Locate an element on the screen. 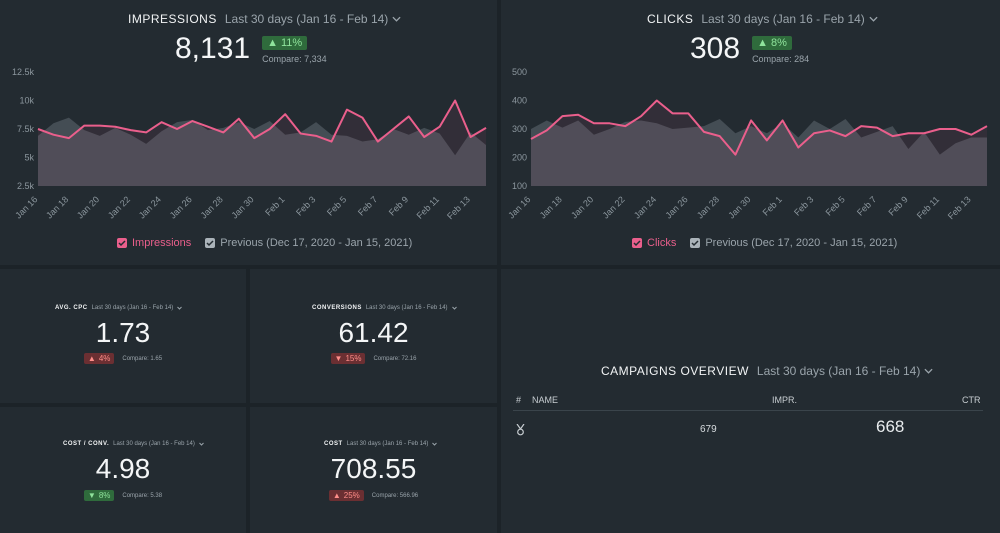 The width and height of the screenshot is (1000, 533). avg-cpc-delta-row: ▲ 4% Compare: 1.65 is located at coordinates (123, 358).